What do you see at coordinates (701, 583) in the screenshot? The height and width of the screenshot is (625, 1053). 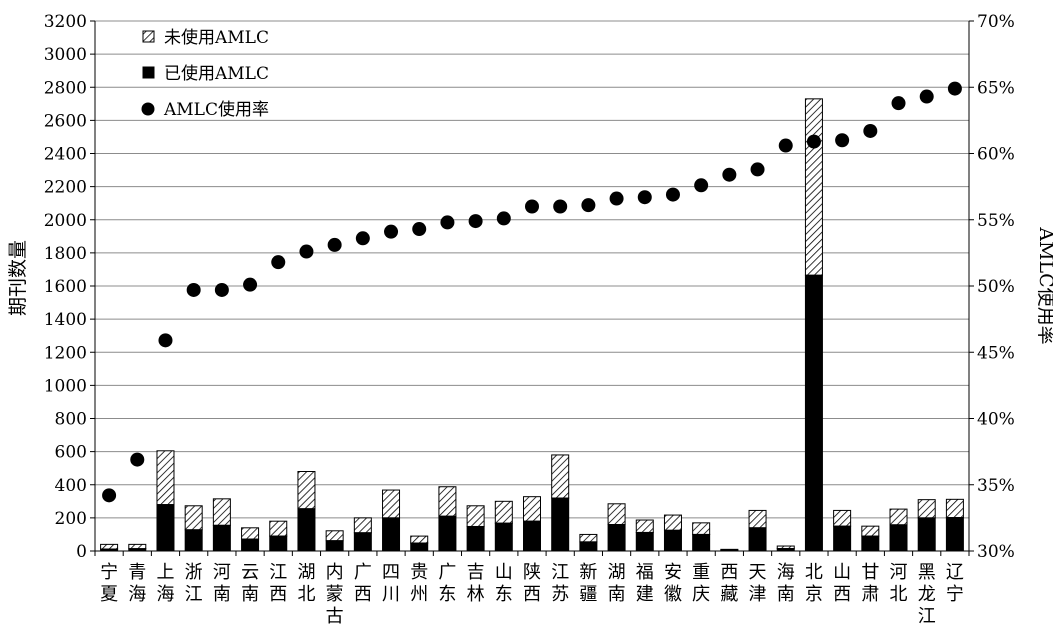 I see `x-tick-label: 重庆` at bounding box center [701, 583].